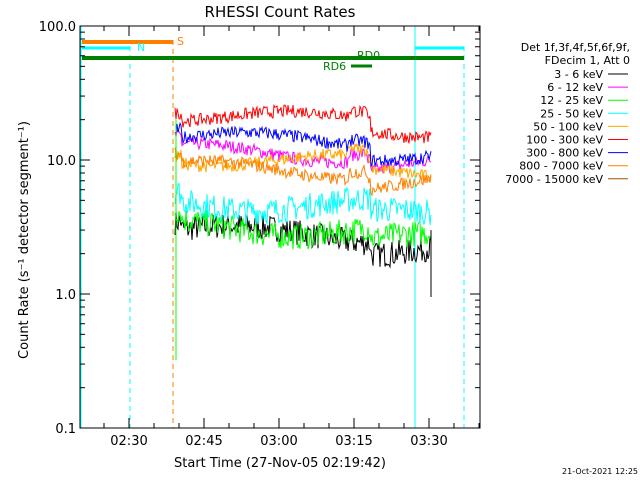 Image resolution: width=640 pixels, height=480 pixels. I want to click on timestamp: 21-Oct-2021 12:25, so click(600, 471).